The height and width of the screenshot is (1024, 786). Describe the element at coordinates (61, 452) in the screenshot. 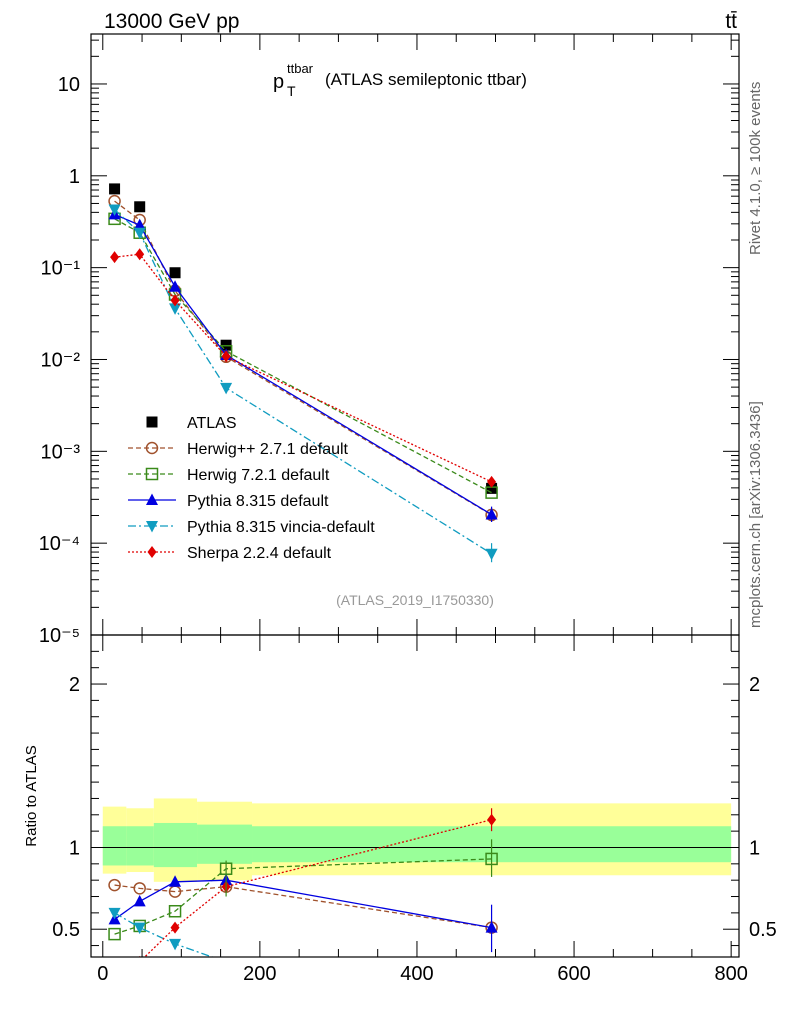

I see `y-tick-label: 10⁻³` at that location.